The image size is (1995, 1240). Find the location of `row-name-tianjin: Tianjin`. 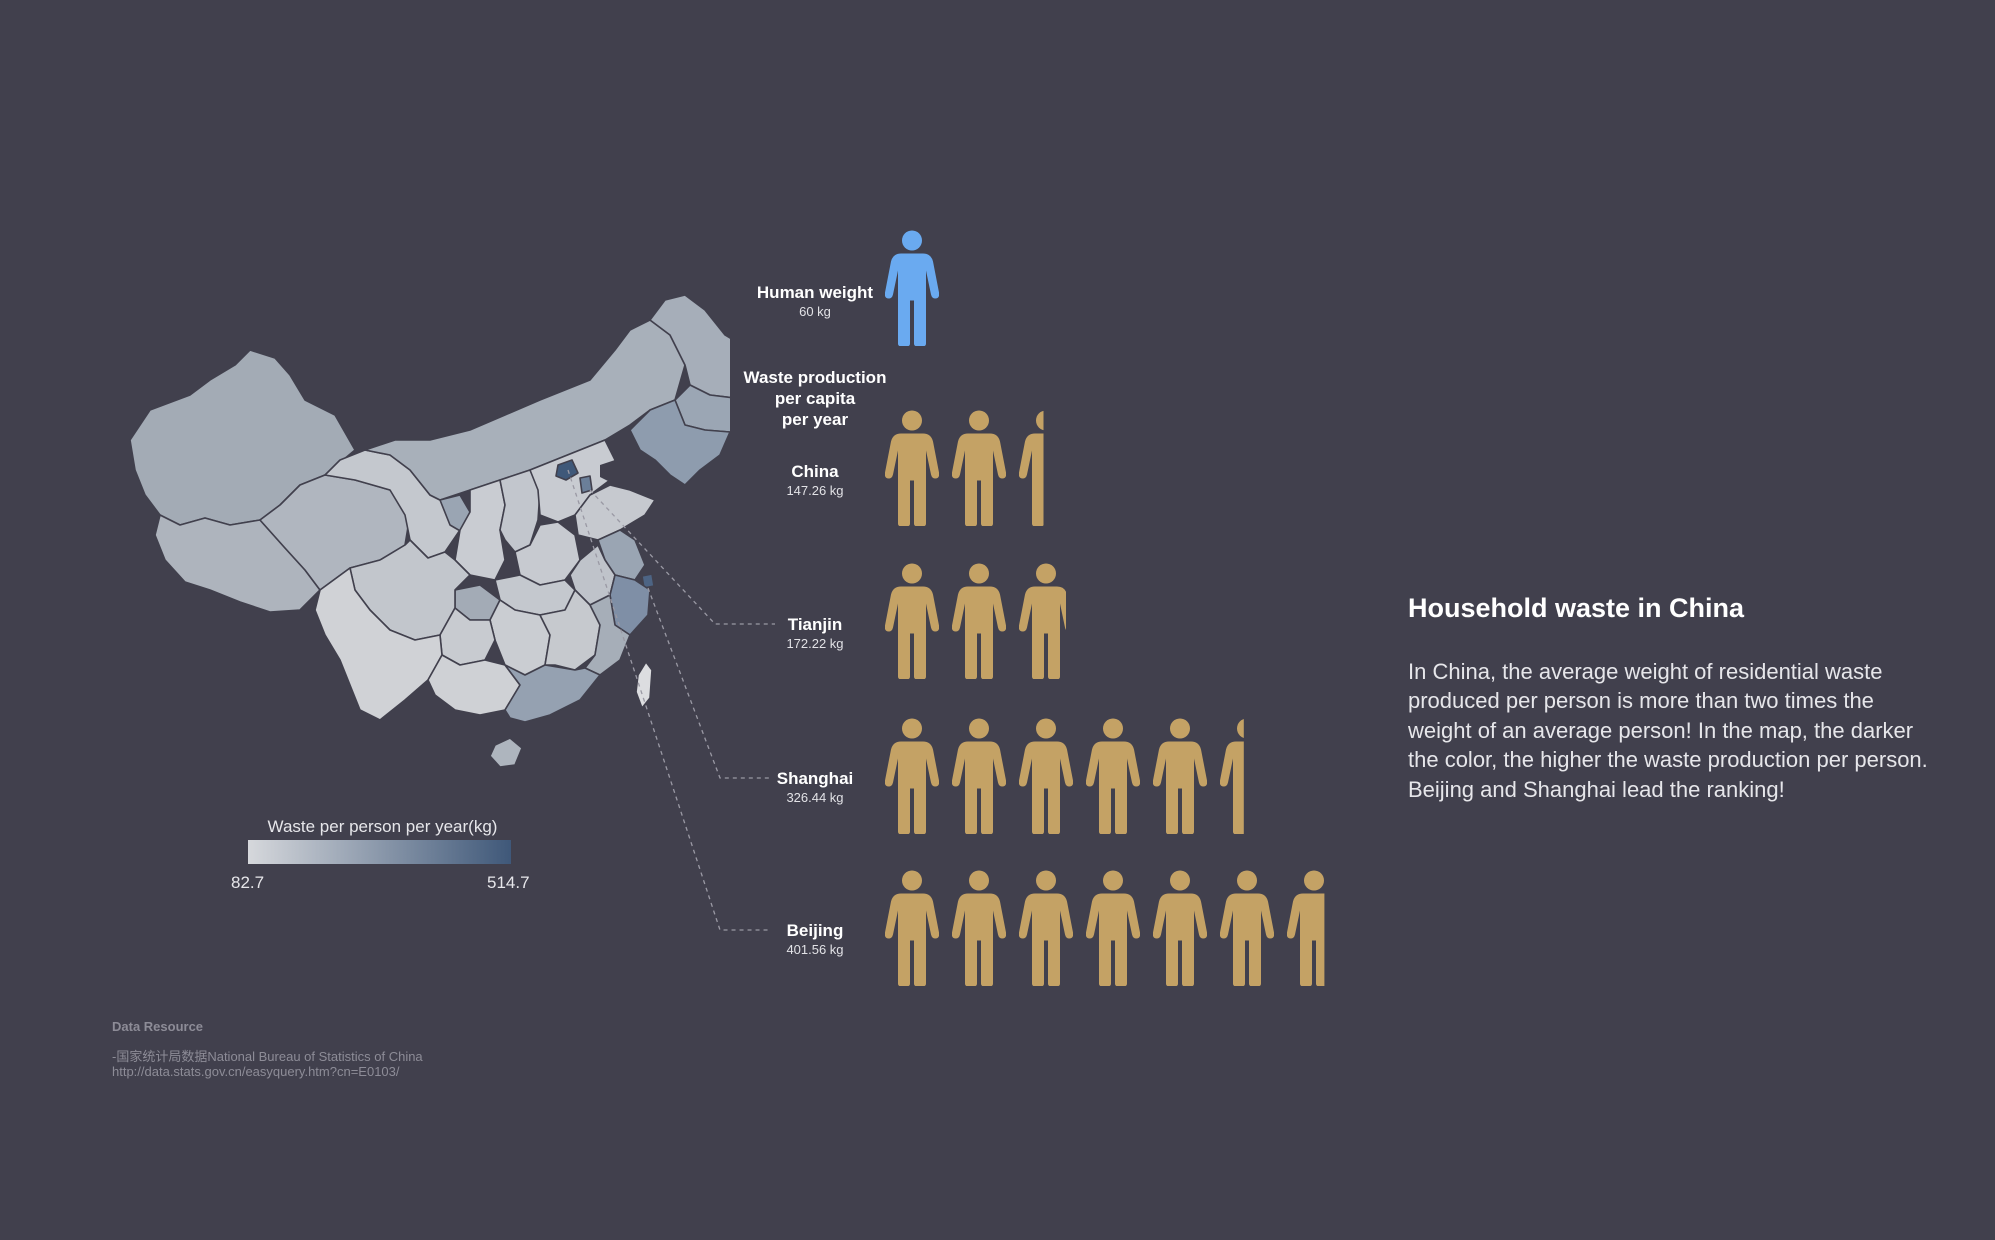

row-name-tianjin: Tianjin is located at coordinates (815, 624).